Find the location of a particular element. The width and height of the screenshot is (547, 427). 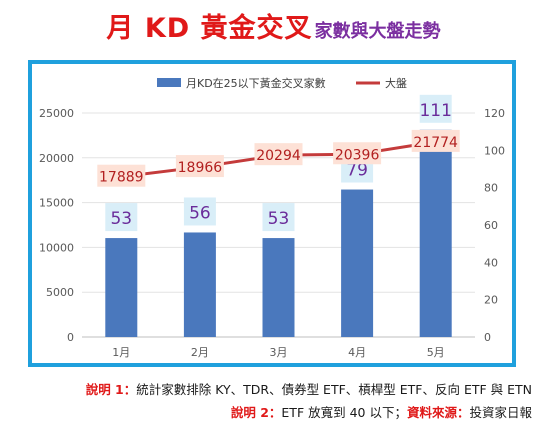

y-right-tick-label: 100 is located at coordinates (494, 150).